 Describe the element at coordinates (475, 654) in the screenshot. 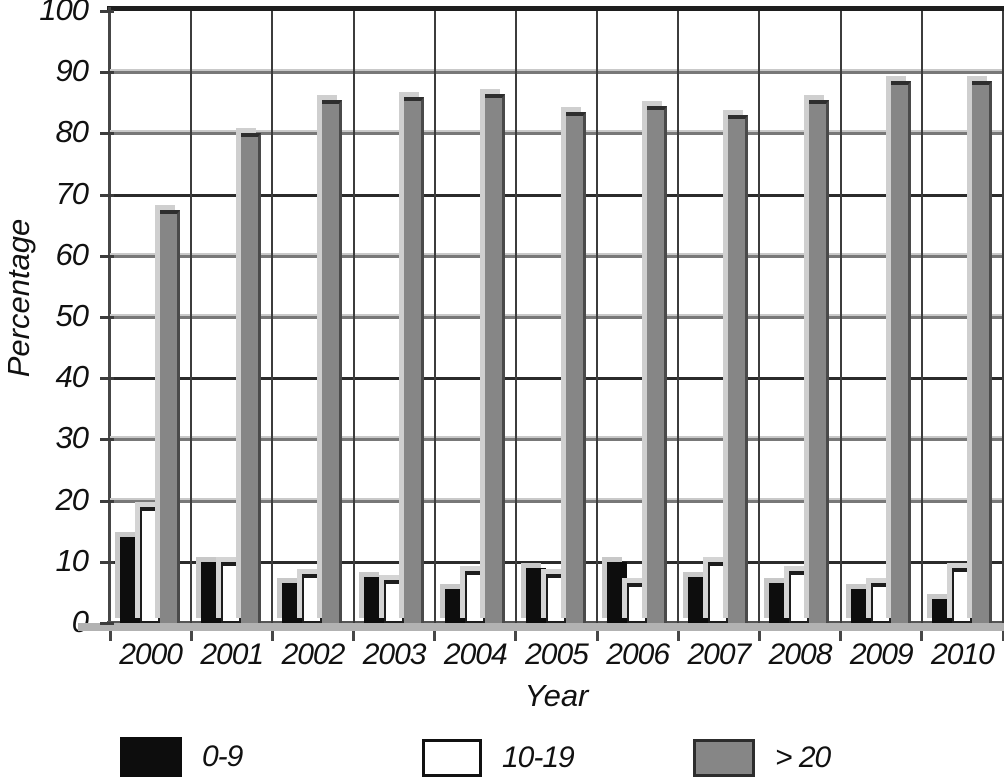

I see `x-tick-label: 2004` at that location.